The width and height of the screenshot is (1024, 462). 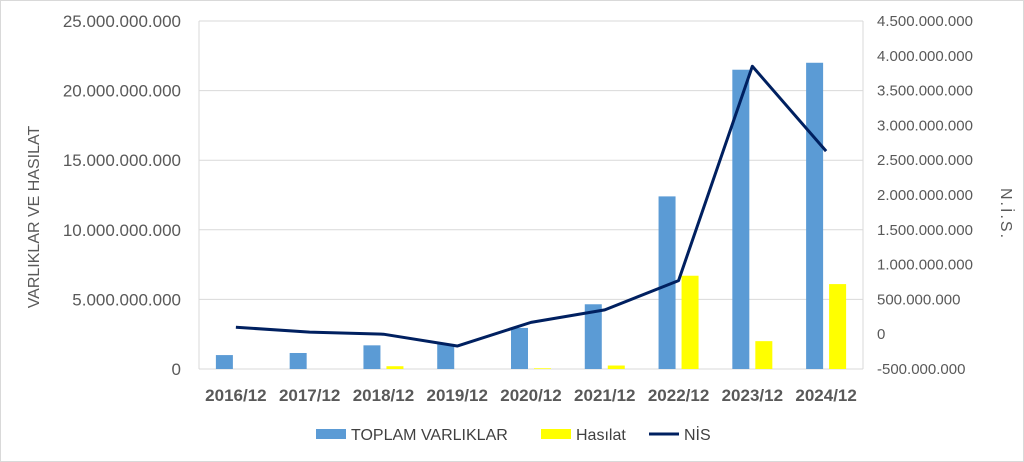 I want to click on x-tick-label: 2024/12, so click(x=825, y=395).